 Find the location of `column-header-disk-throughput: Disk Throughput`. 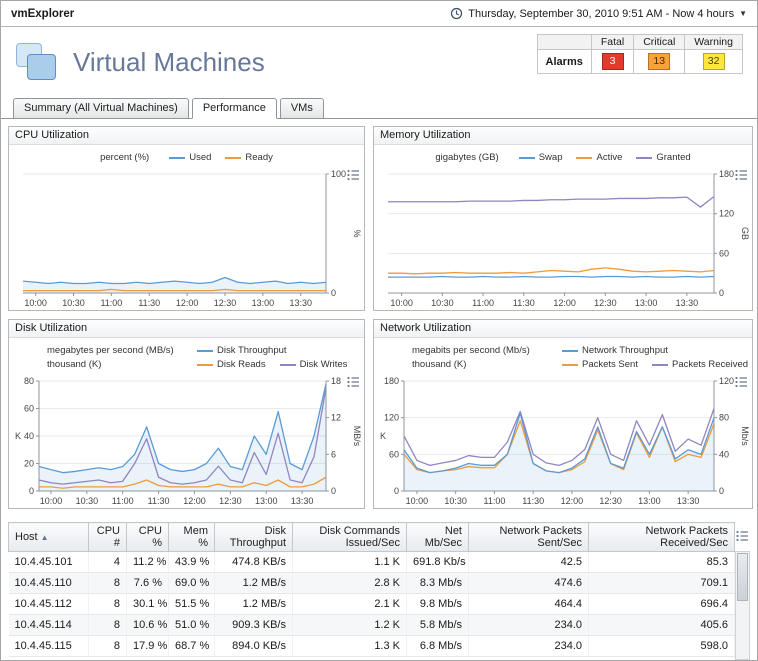

column-header-disk-throughput: Disk Throughput is located at coordinates (253, 537).